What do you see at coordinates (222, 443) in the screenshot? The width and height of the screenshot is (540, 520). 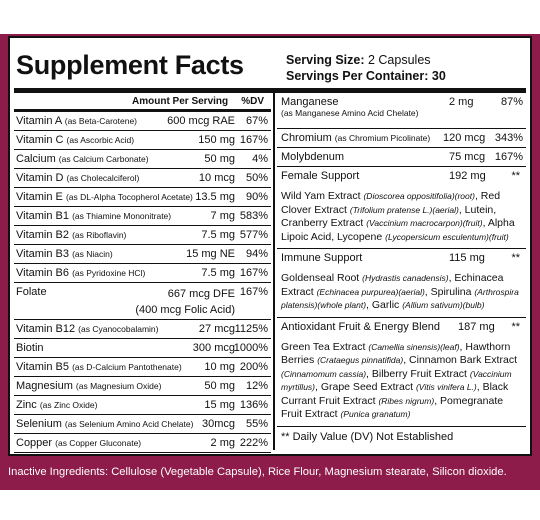 I see `nutrient-amount: 2 mg` at bounding box center [222, 443].